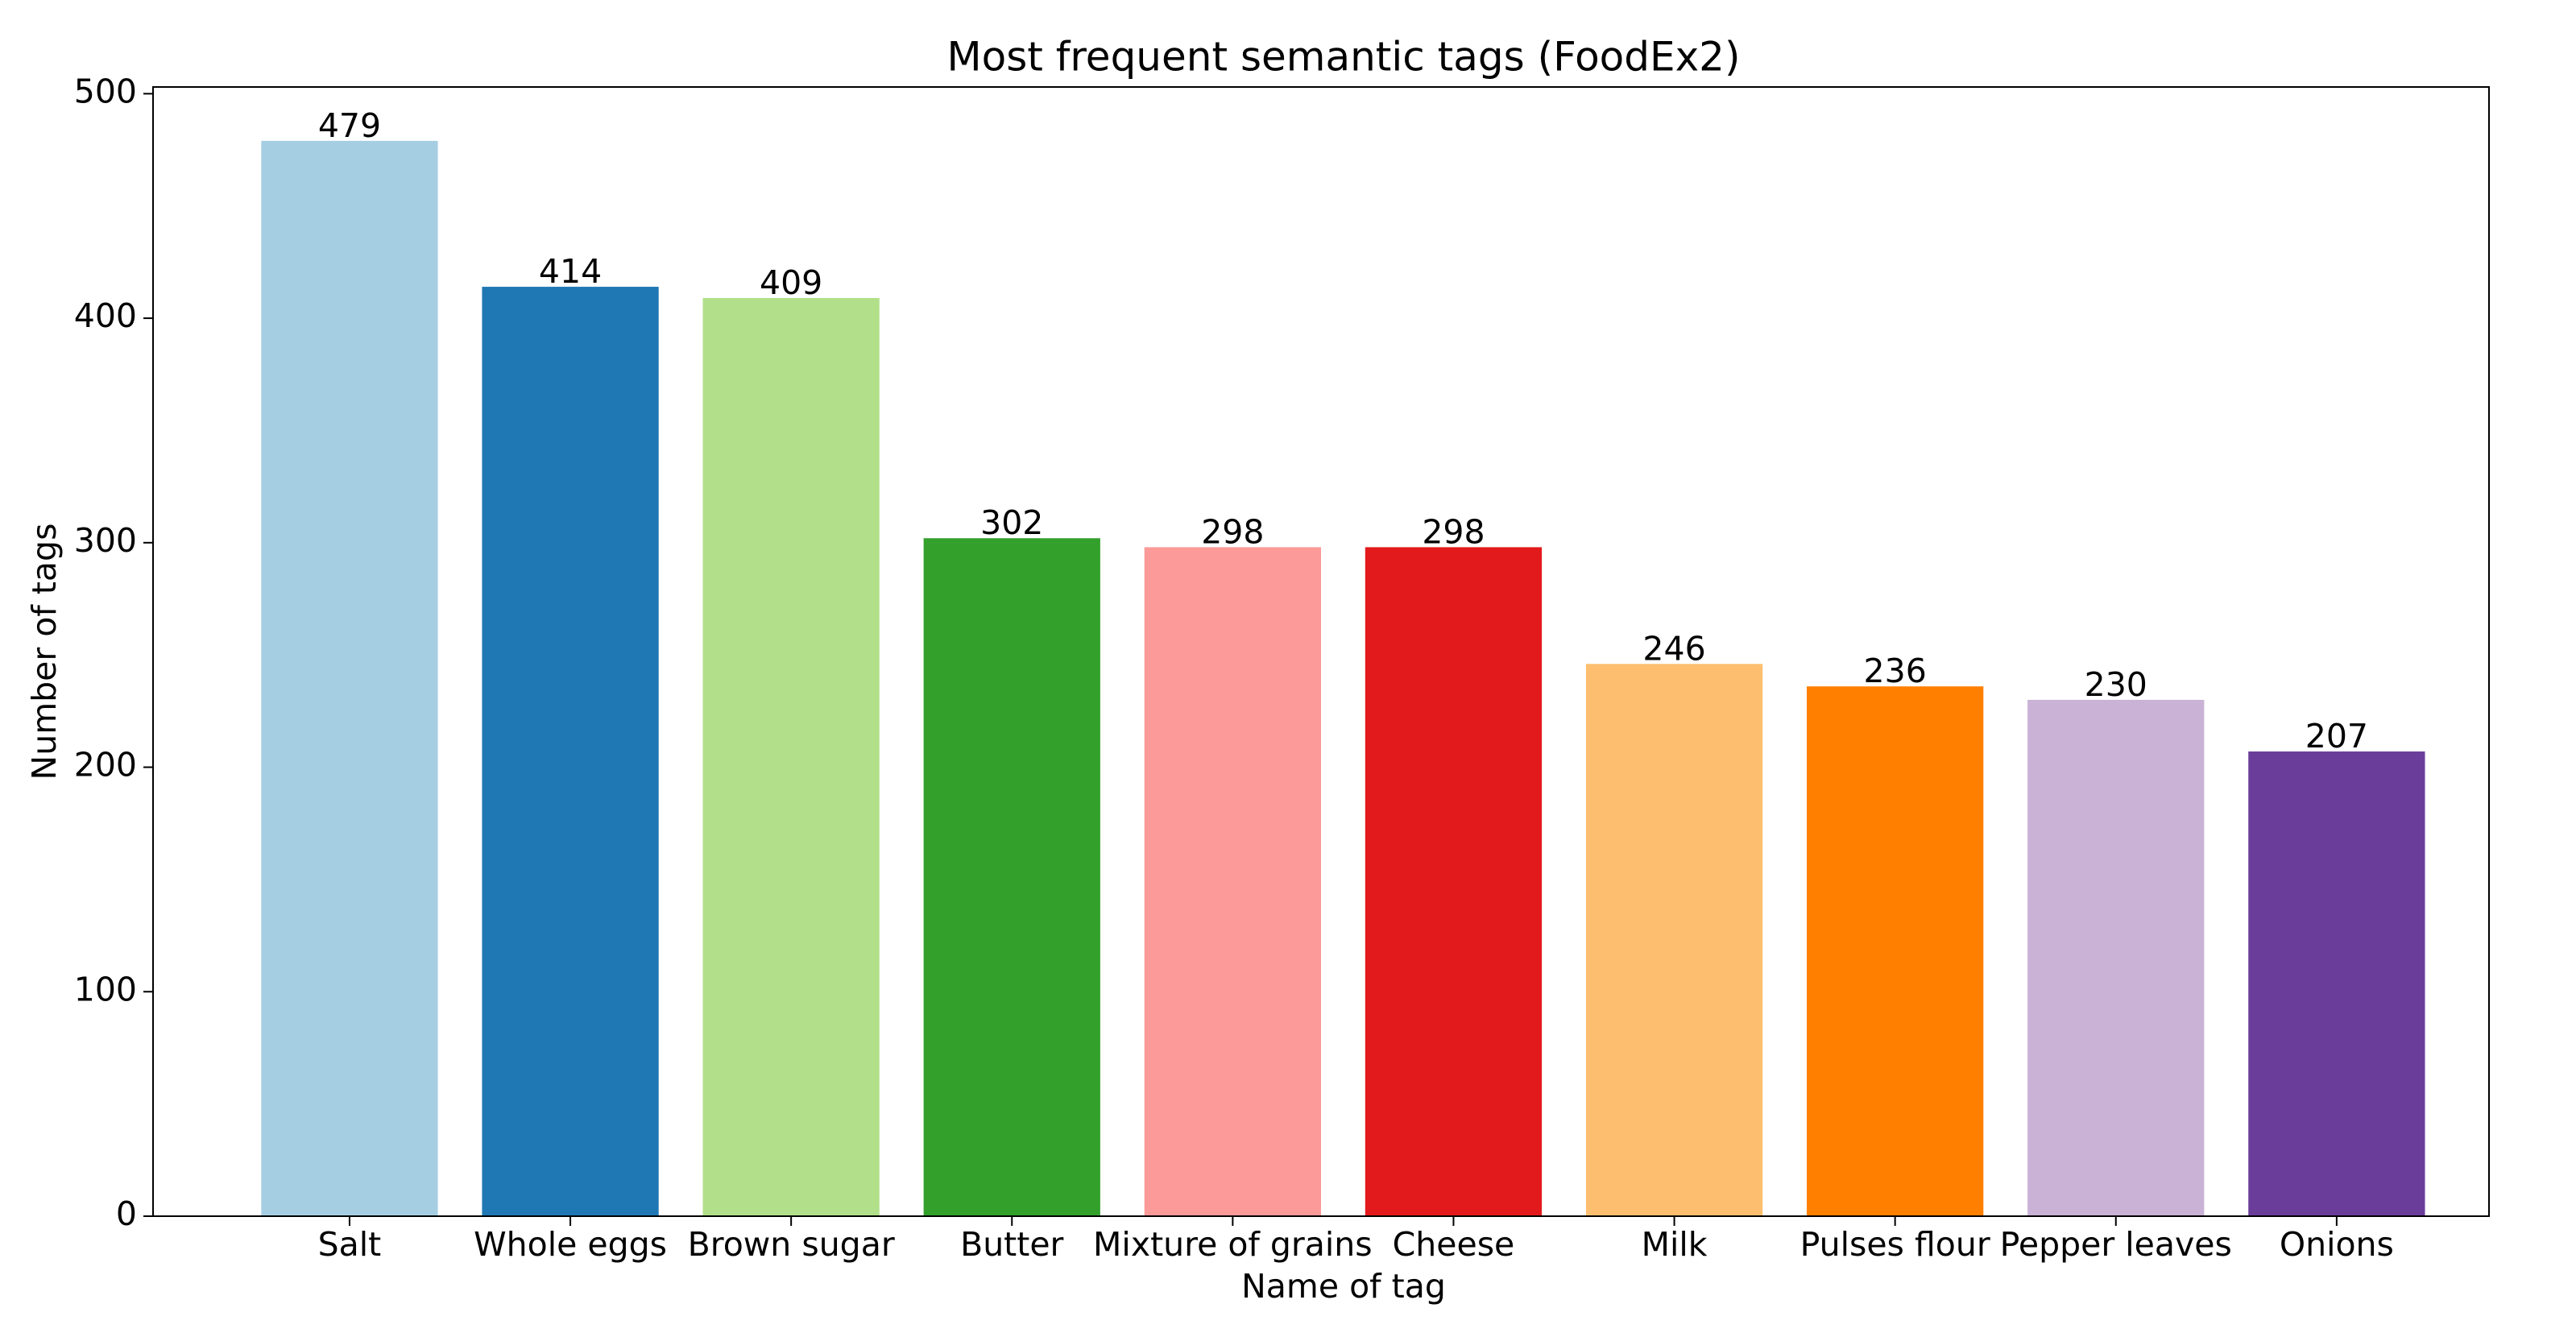  What do you see at coordinates (105, 315) in the screenshot?
I see `y-tick-label: 400` at bounding box center [105, 315].